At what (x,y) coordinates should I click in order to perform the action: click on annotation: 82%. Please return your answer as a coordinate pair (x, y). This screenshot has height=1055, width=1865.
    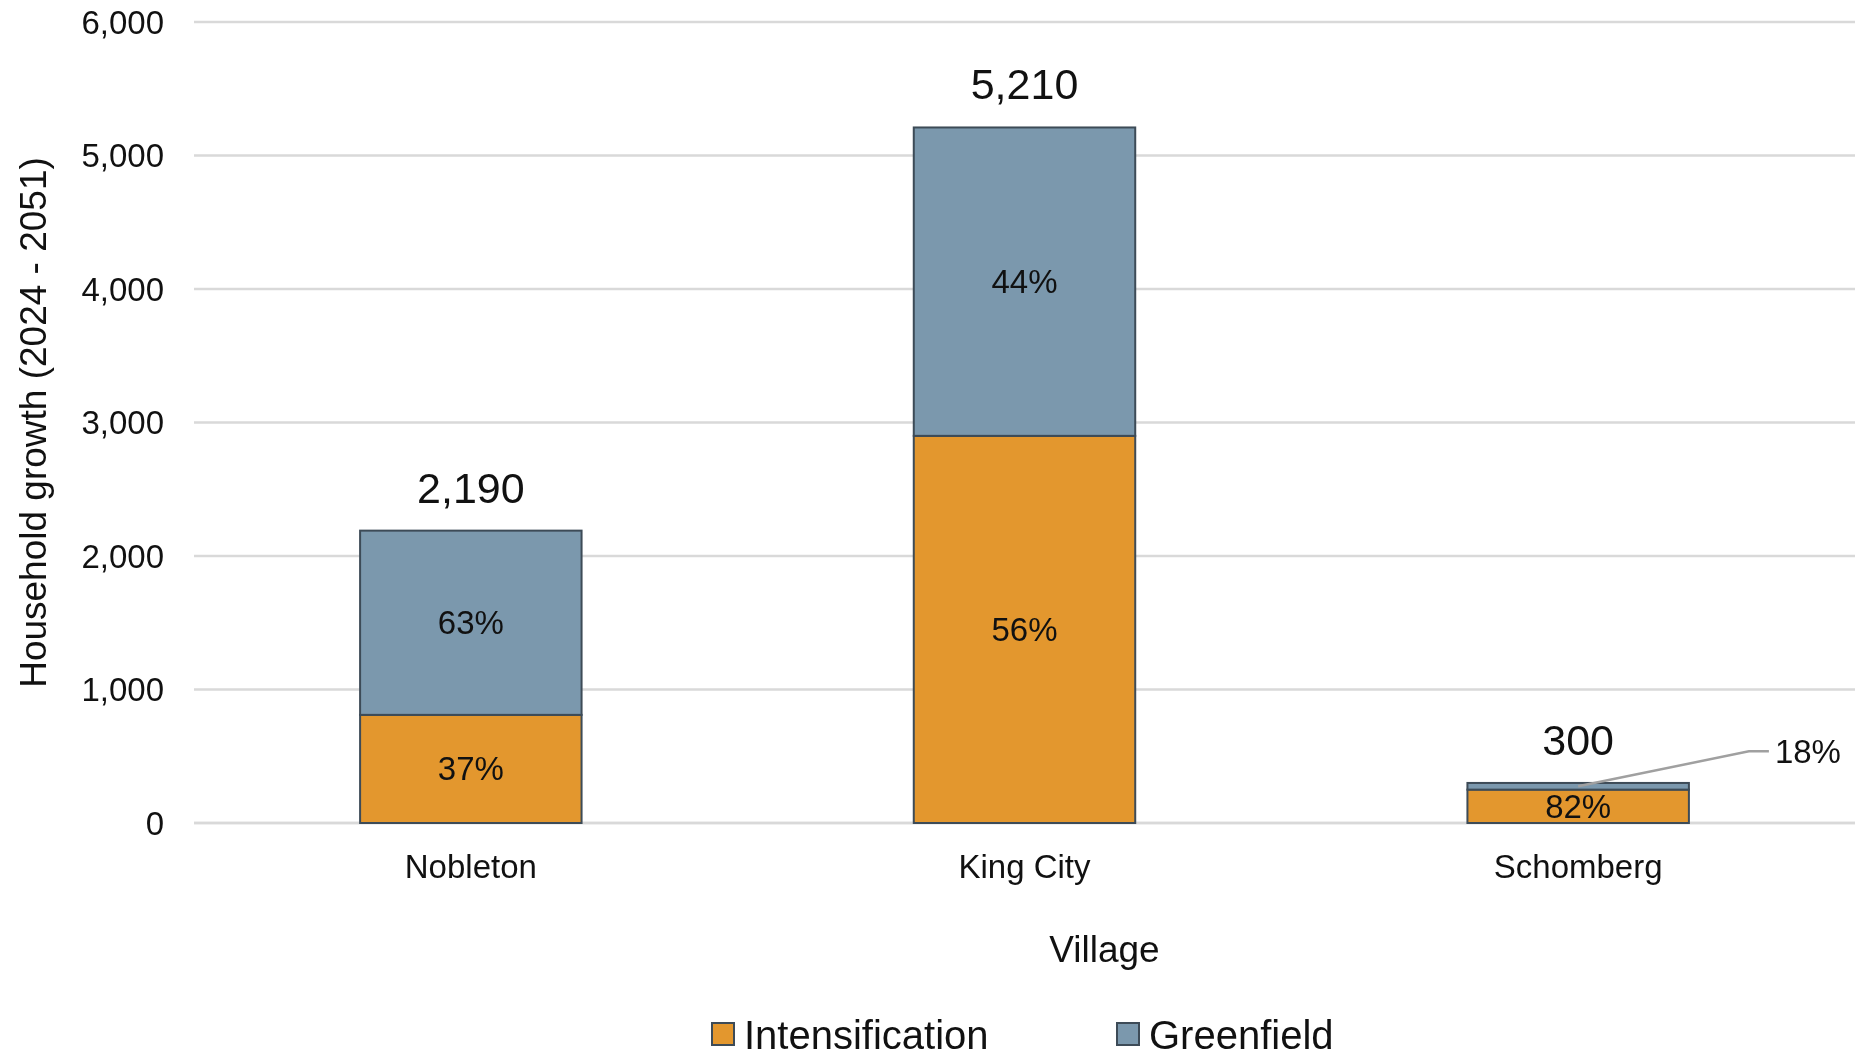
    Looking at the image, I should click on (1578, 806).